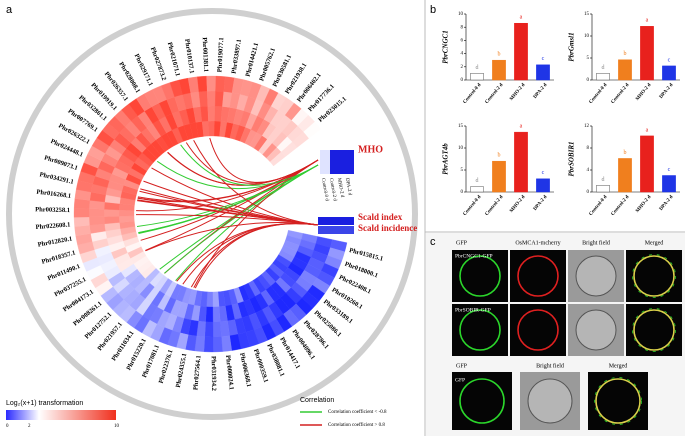 The image size is (685, 436). What do you see at coordinates (461, 148) in the screenshot?
I see `y-tick-label: 10` at bounding box center [461, 148].